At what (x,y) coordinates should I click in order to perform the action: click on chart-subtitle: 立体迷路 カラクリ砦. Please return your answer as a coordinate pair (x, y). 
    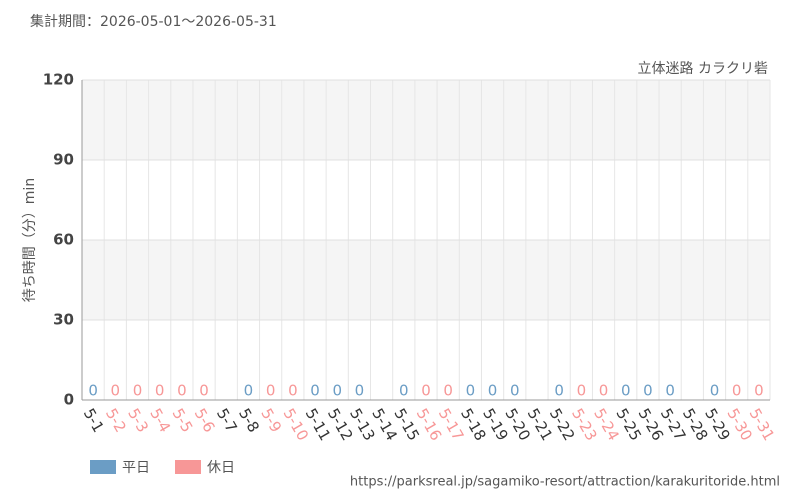
    Looking at the image, I should click on (703, 69).